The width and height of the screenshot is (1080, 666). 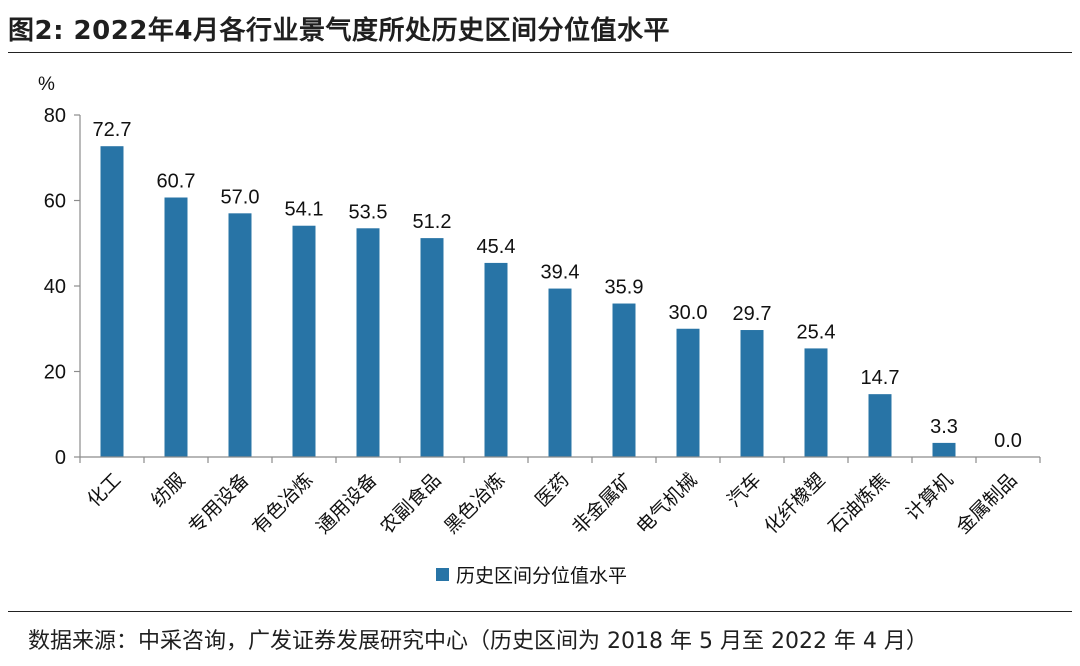 I want to click on y-tick-label: 0, so click(x=60, y=458).